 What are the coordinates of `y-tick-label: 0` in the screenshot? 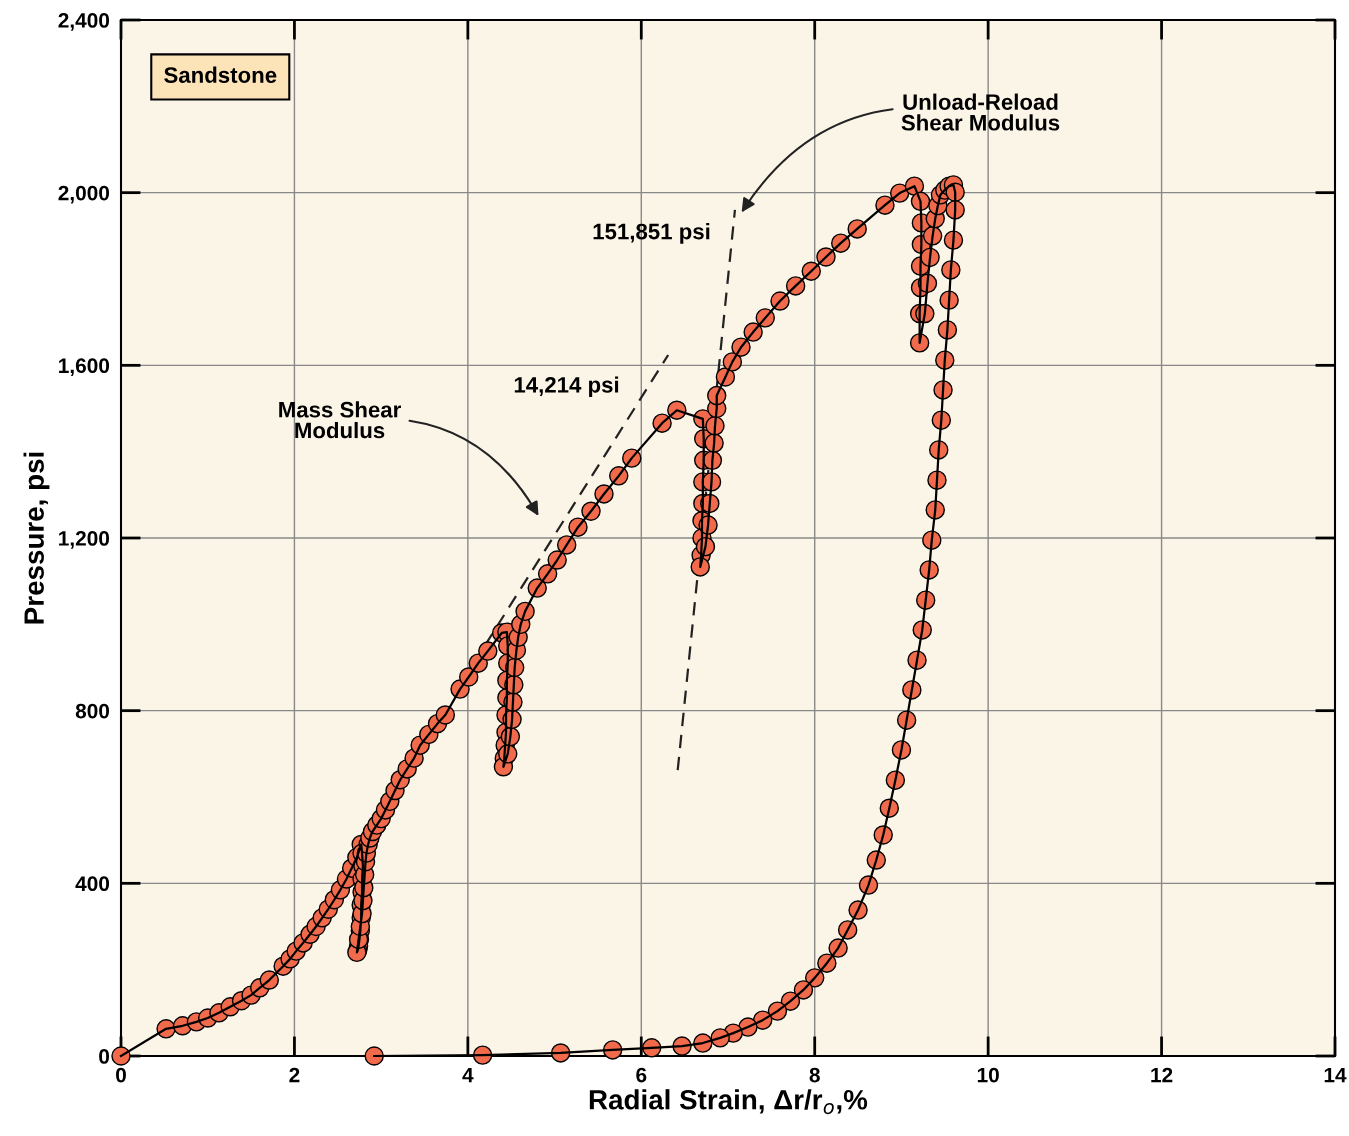 It's located at (104, 1056).